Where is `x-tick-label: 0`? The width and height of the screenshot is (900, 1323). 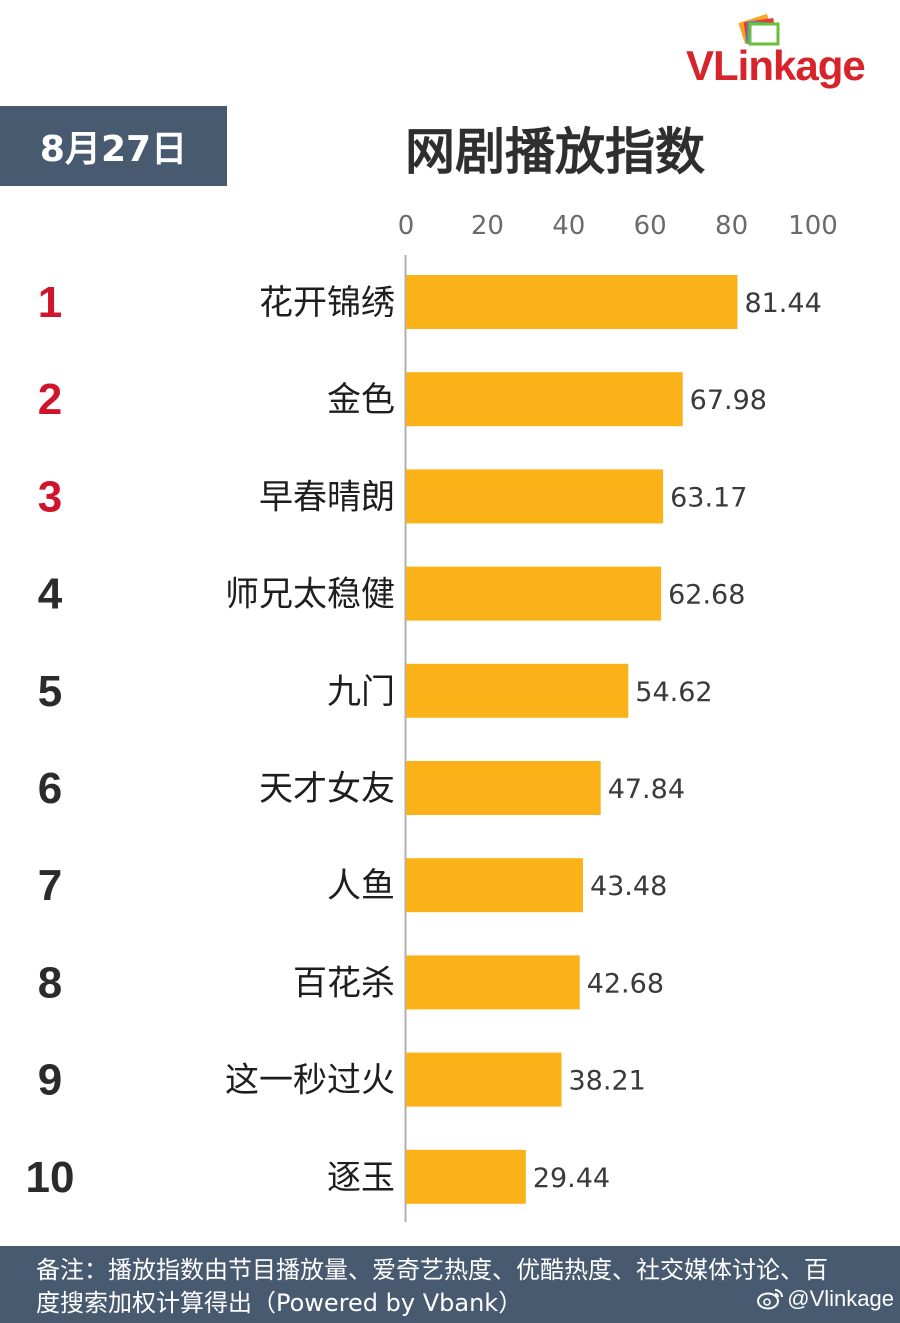
x-tick-label: 0 is located at coordinates (406, 226).